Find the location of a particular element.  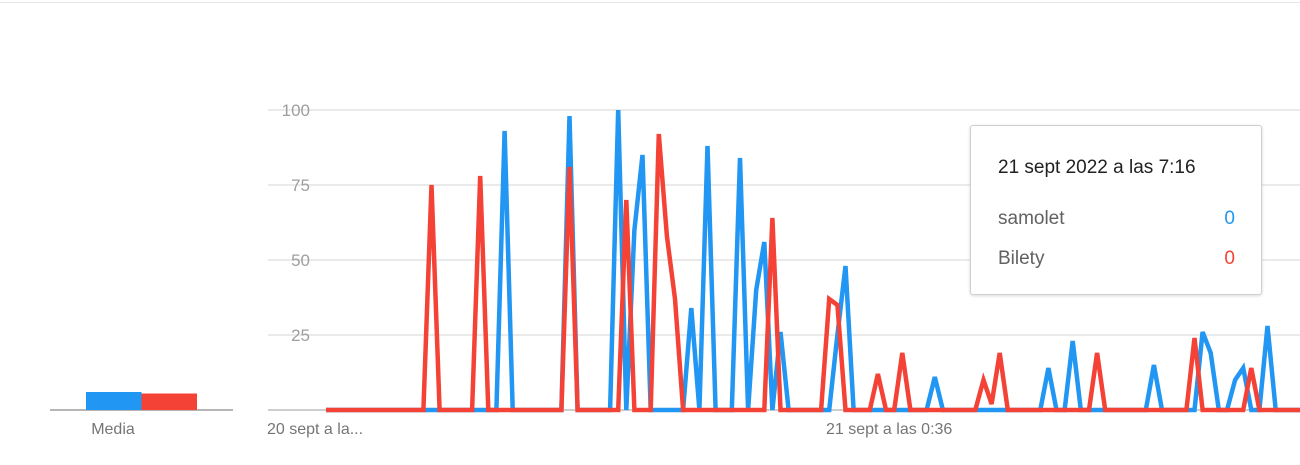

tooltip-title: 21 sept 2022 a las 7:16 is located at coordinates (1097, 167).